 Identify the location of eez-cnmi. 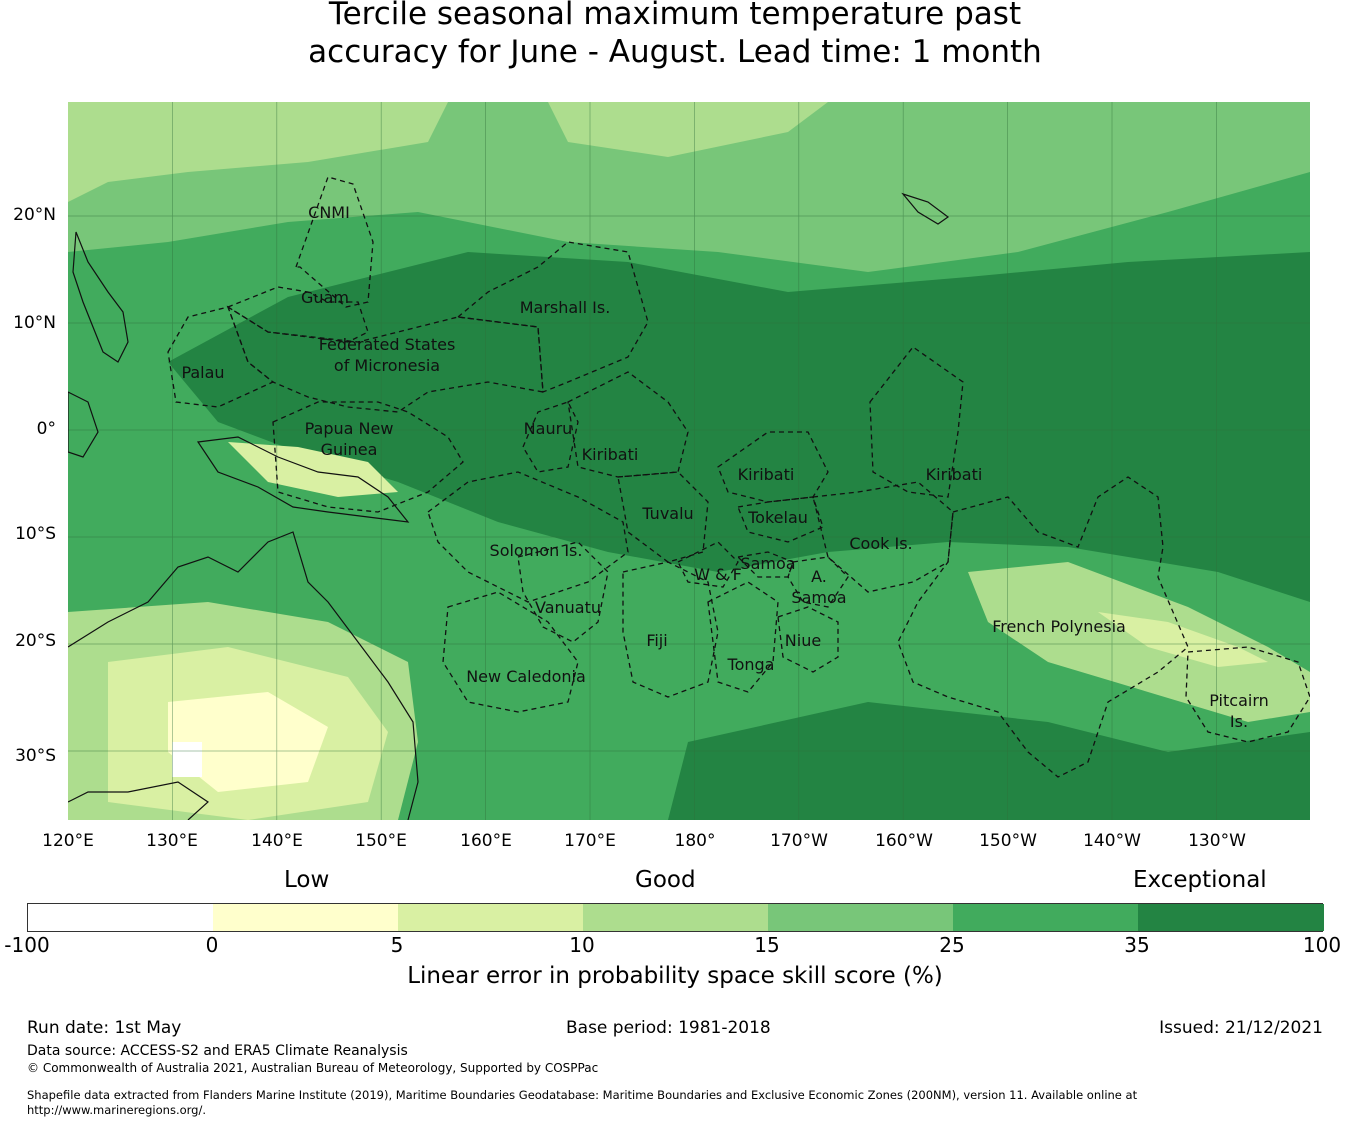
(334, 242).